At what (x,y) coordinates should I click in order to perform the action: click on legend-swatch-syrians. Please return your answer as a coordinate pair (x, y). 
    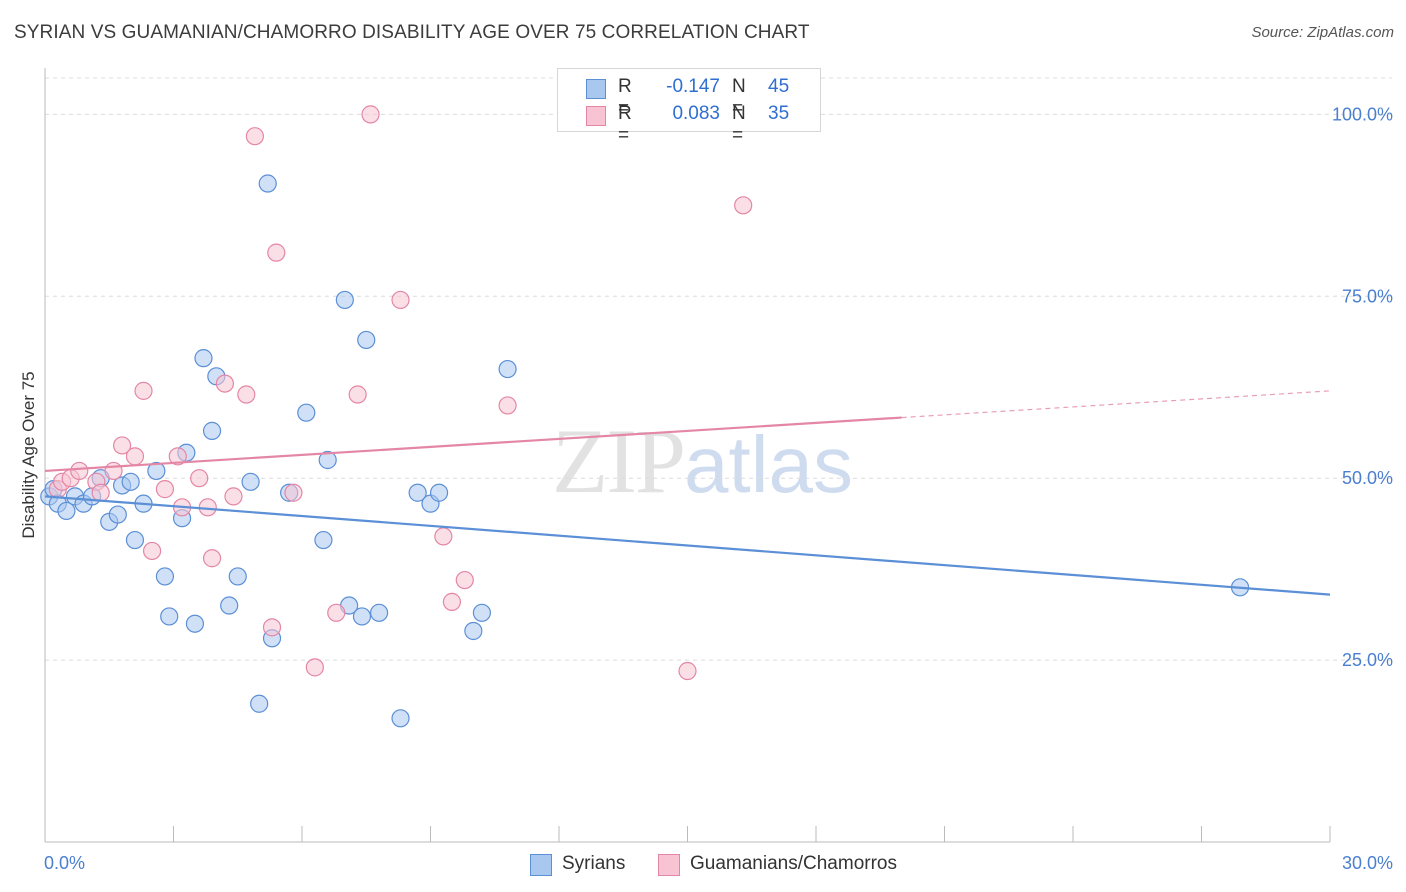
    Looking at the image, I should click on (596, 89).